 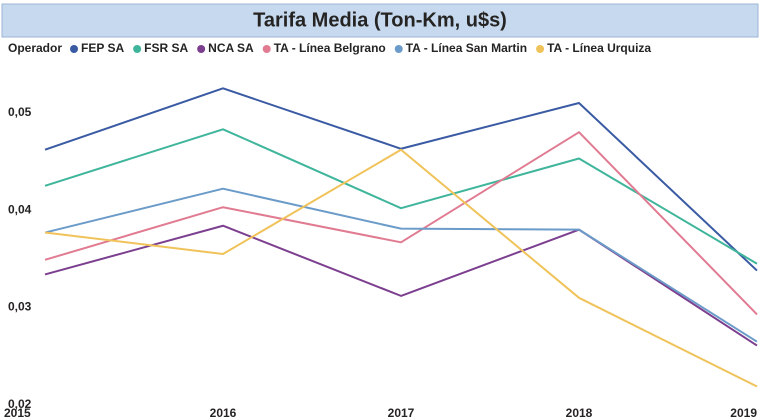 I want to click on legend-label: TA - Línea Urquiza, so click(x=599, y=48).